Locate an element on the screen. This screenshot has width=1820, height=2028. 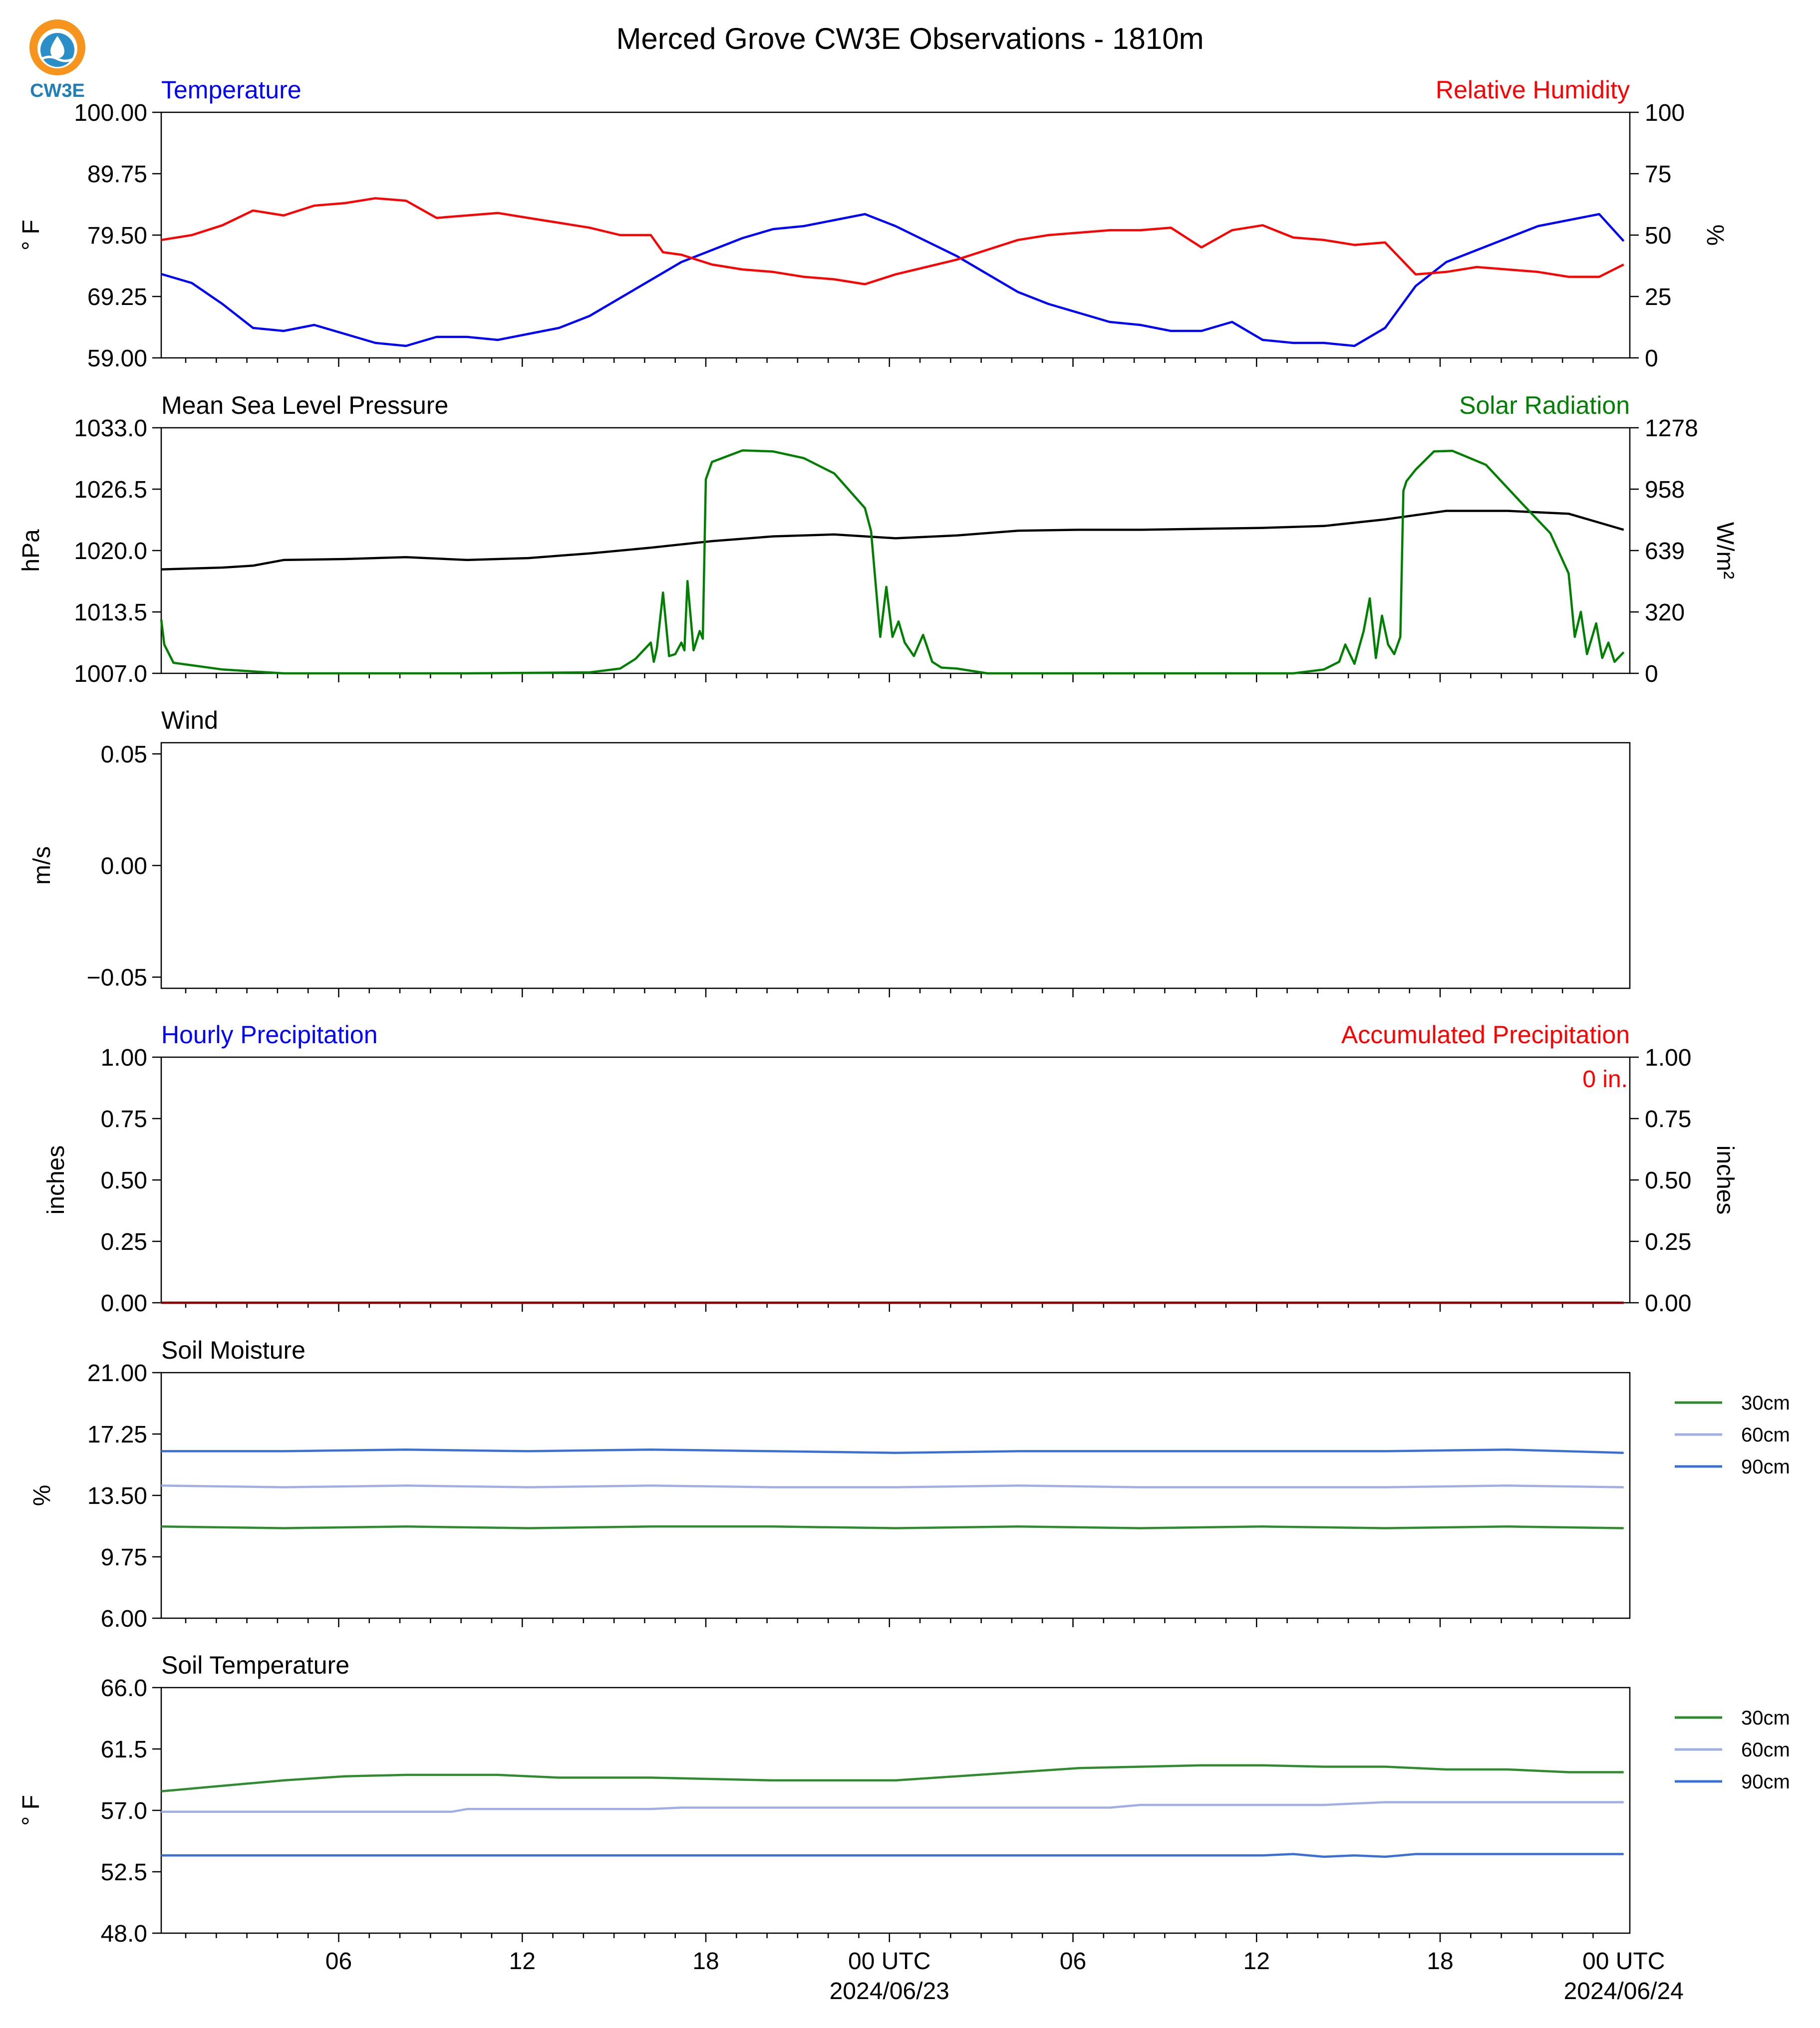
figure-title: Merced Grove CW3E Observations - 1810m is located at coordinates (910, 38).